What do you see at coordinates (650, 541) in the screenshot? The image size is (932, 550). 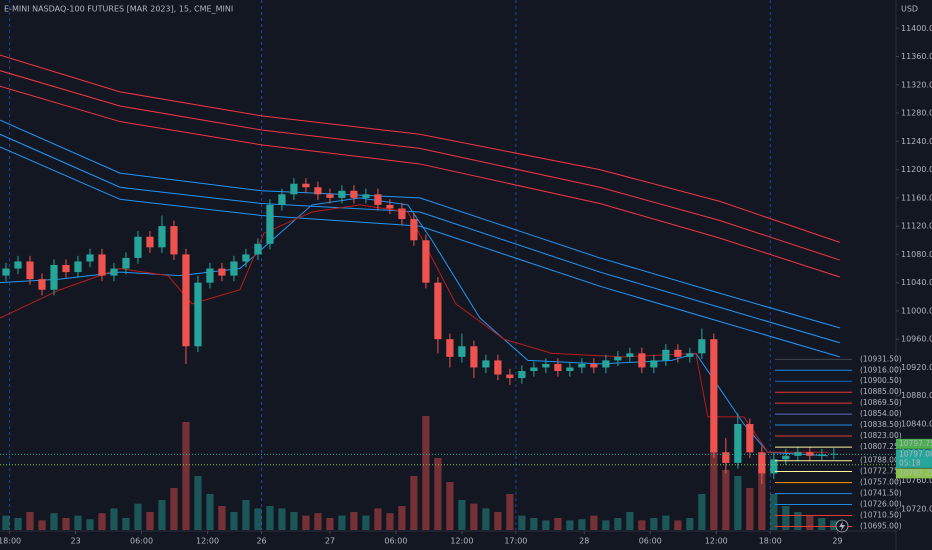 I see `x-tick-label: 06:00` at bounding box center [650, 541].